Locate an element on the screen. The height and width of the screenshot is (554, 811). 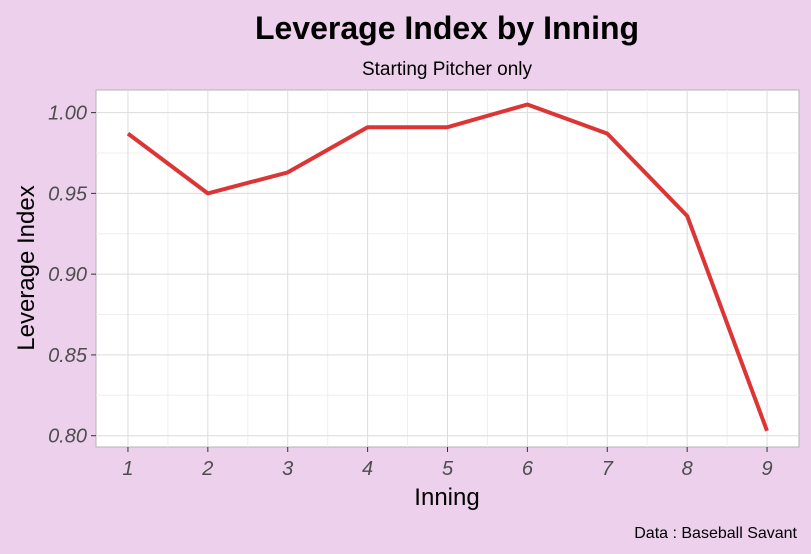
x-tick-label: 4 is located at coordinates (367, 469).